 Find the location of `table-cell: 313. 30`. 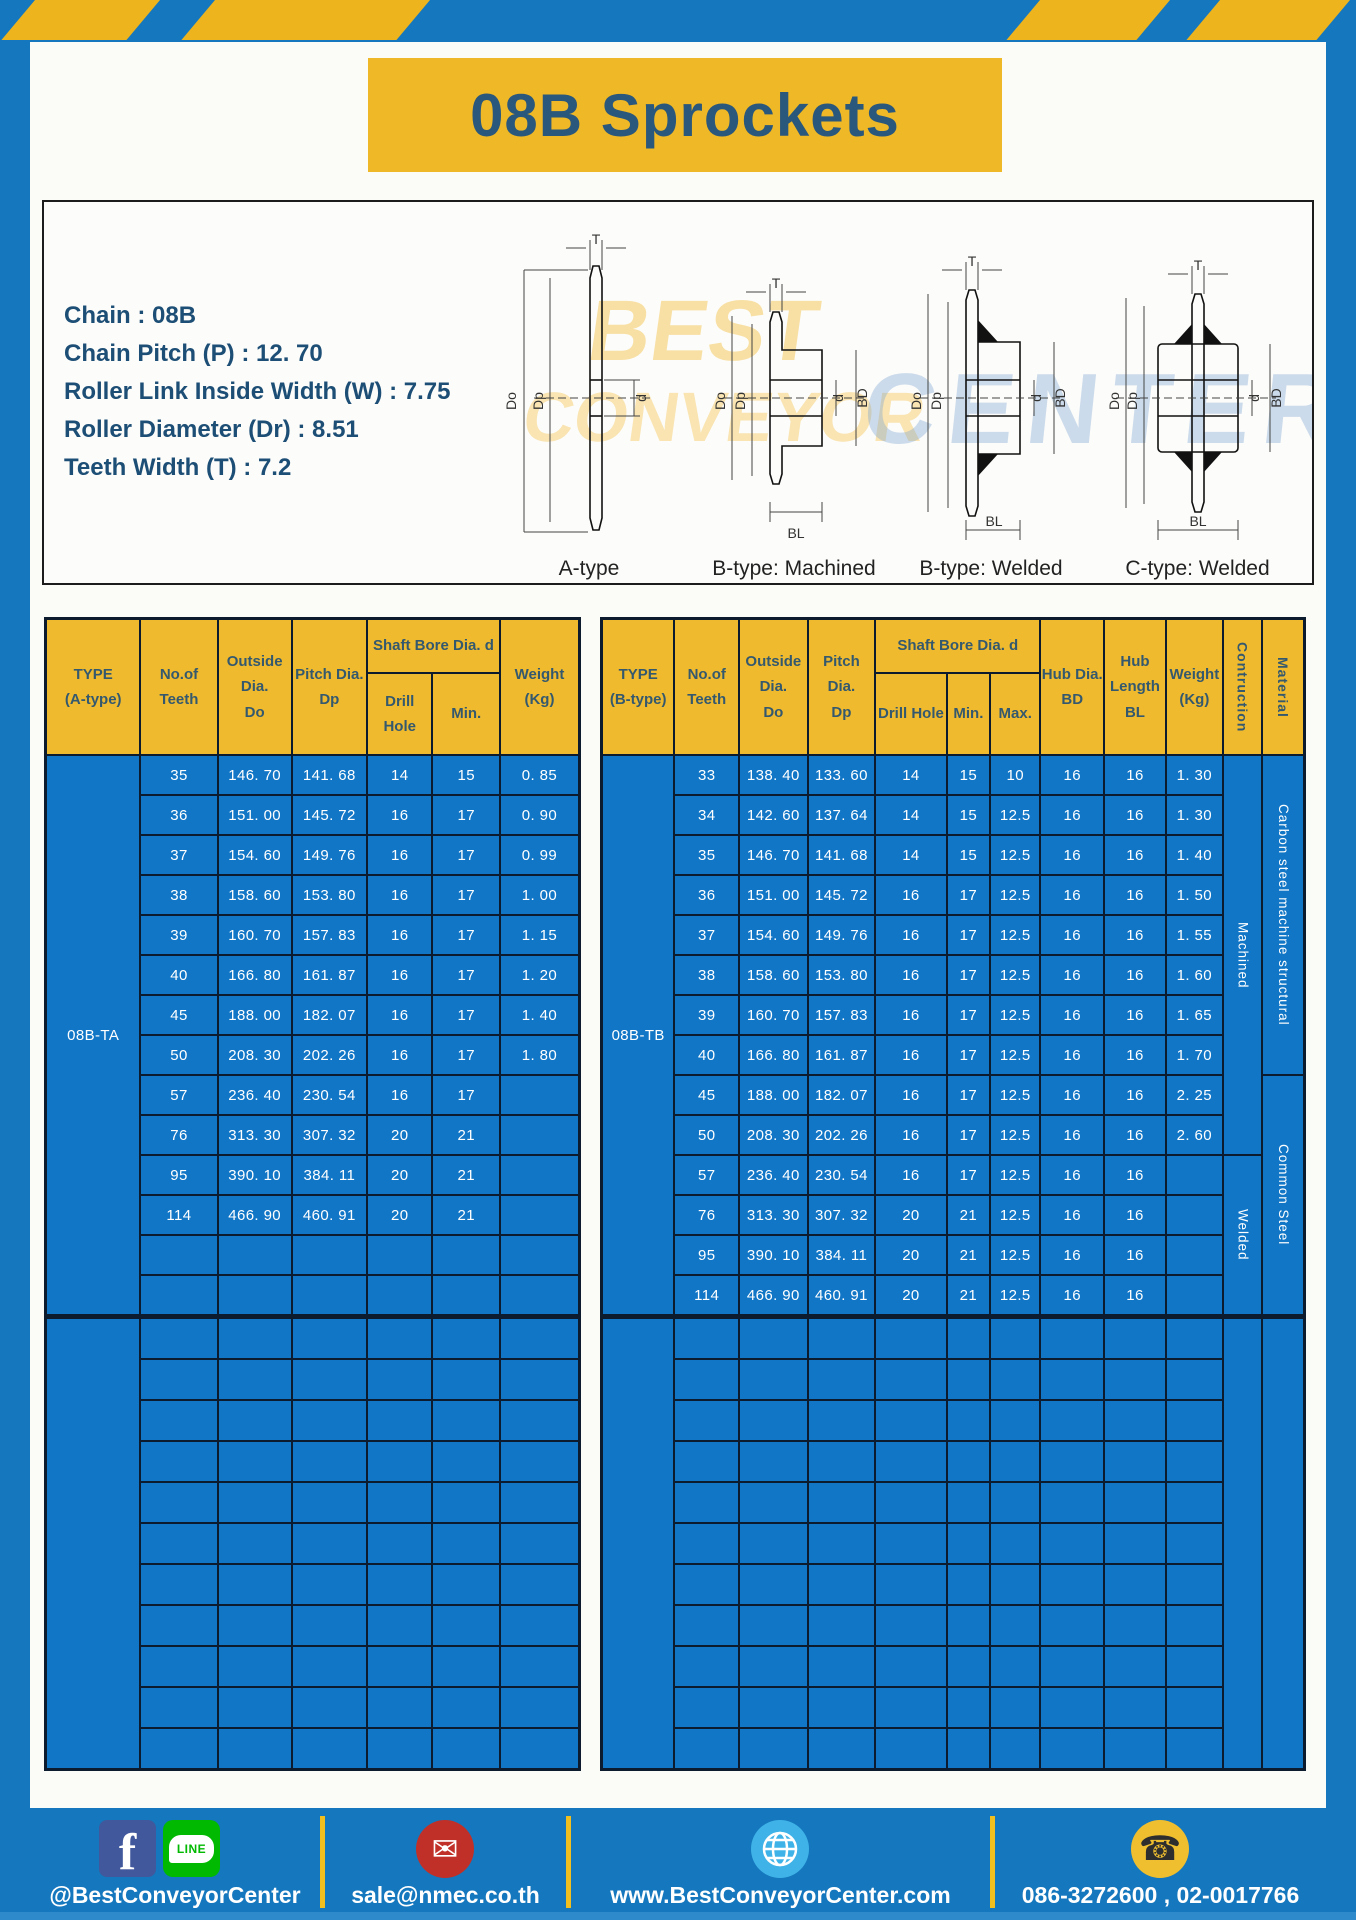

table-cell: 313. 30 is located at coordinates (254, 1135).